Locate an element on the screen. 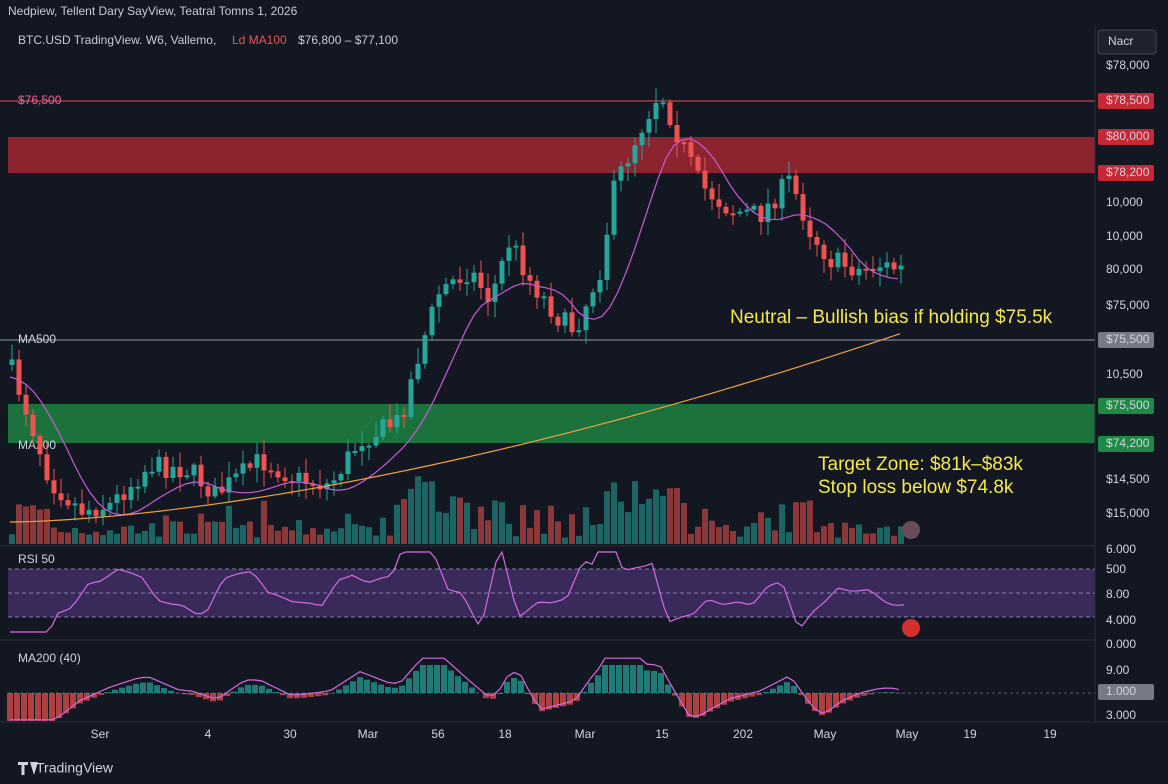  menu-button-label: Nacr is located at coordinates (1120, 41).